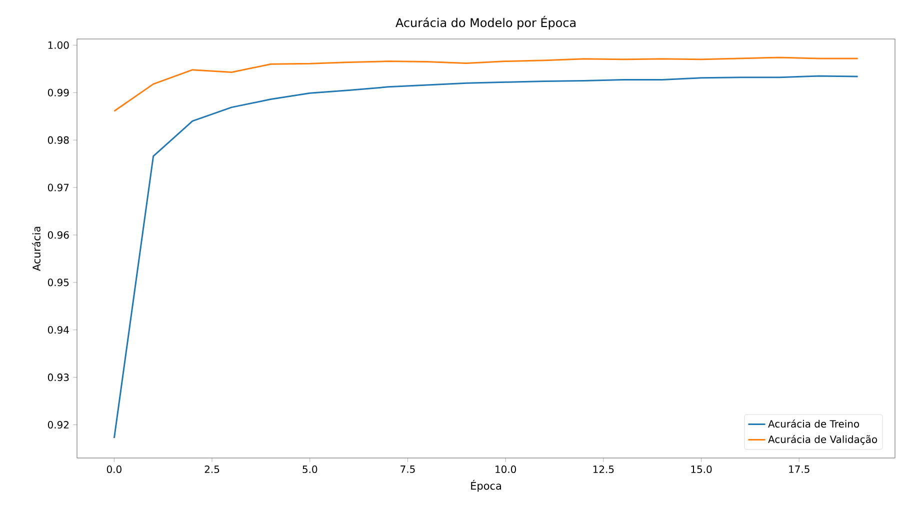  What do you see at coordinates (701, 470) in the screenshot?
I see `x-tick-label: 15.0` at bounding box center [701, 470].